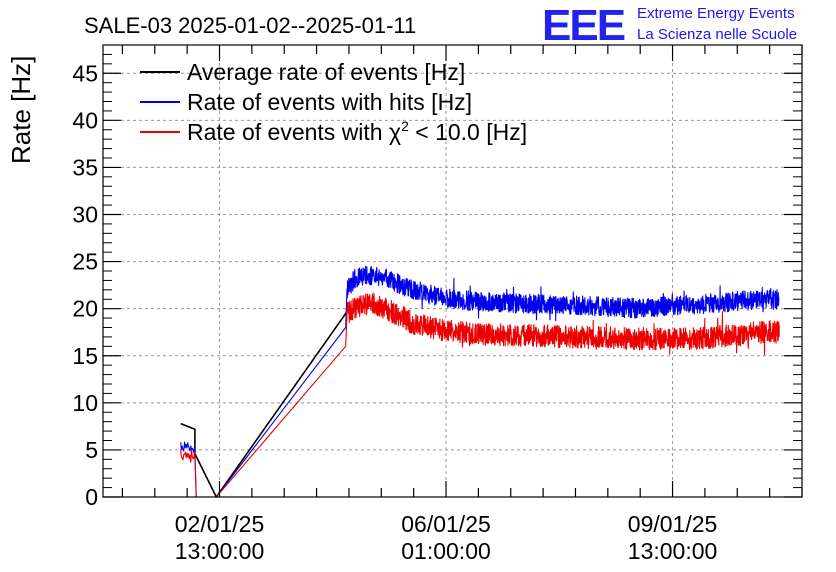 This screenshot has height=572, width=836. I want to click on logo-letters: EEE, so click(583, 25).